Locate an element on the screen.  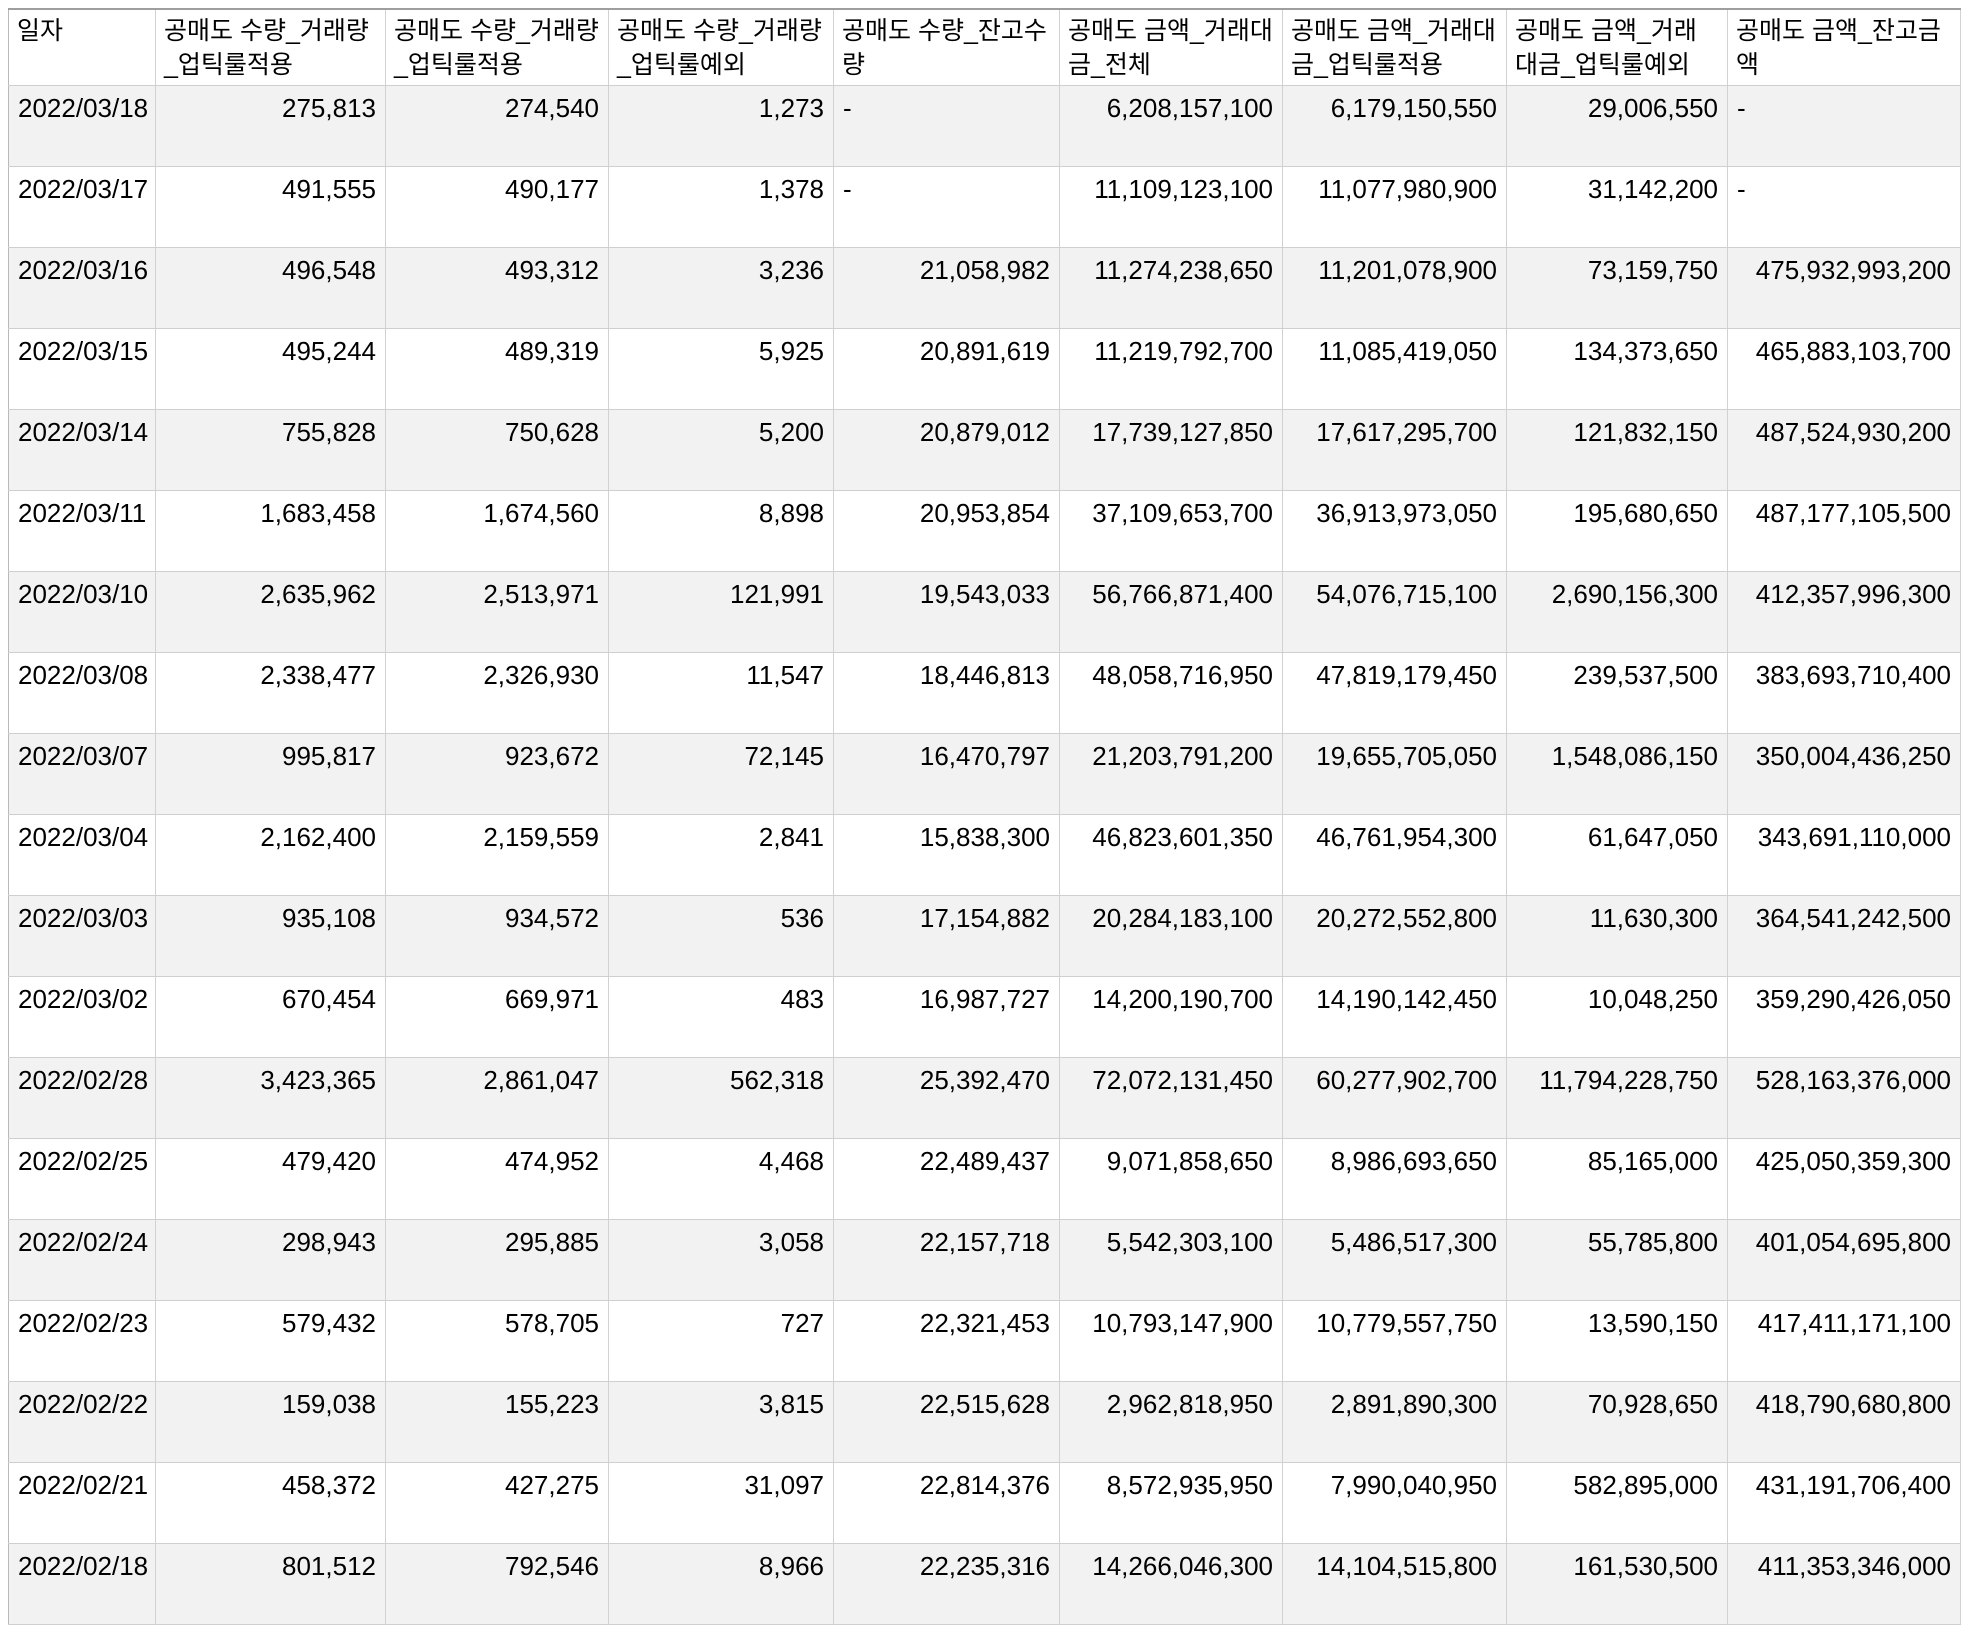
value-cell: 536 is located at coordinates (721, 936).